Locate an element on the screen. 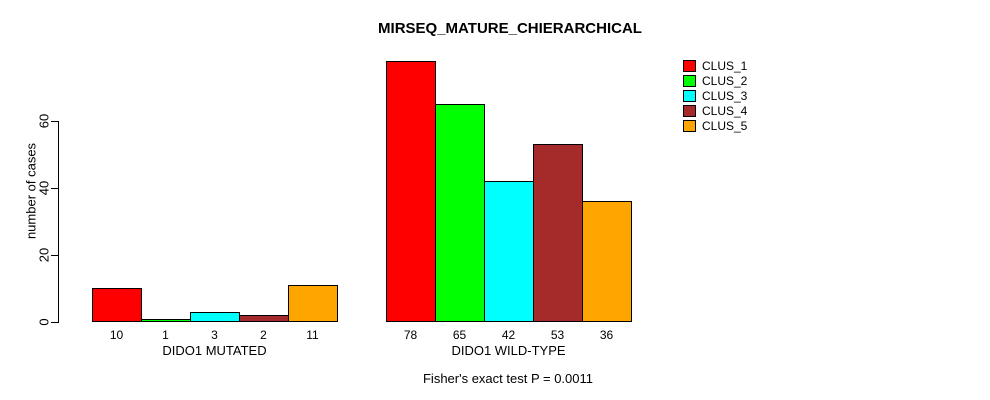 Image resolution: width=990 pixels, height=400 pixels. y-axis-line is located at coordinates (58, 222).